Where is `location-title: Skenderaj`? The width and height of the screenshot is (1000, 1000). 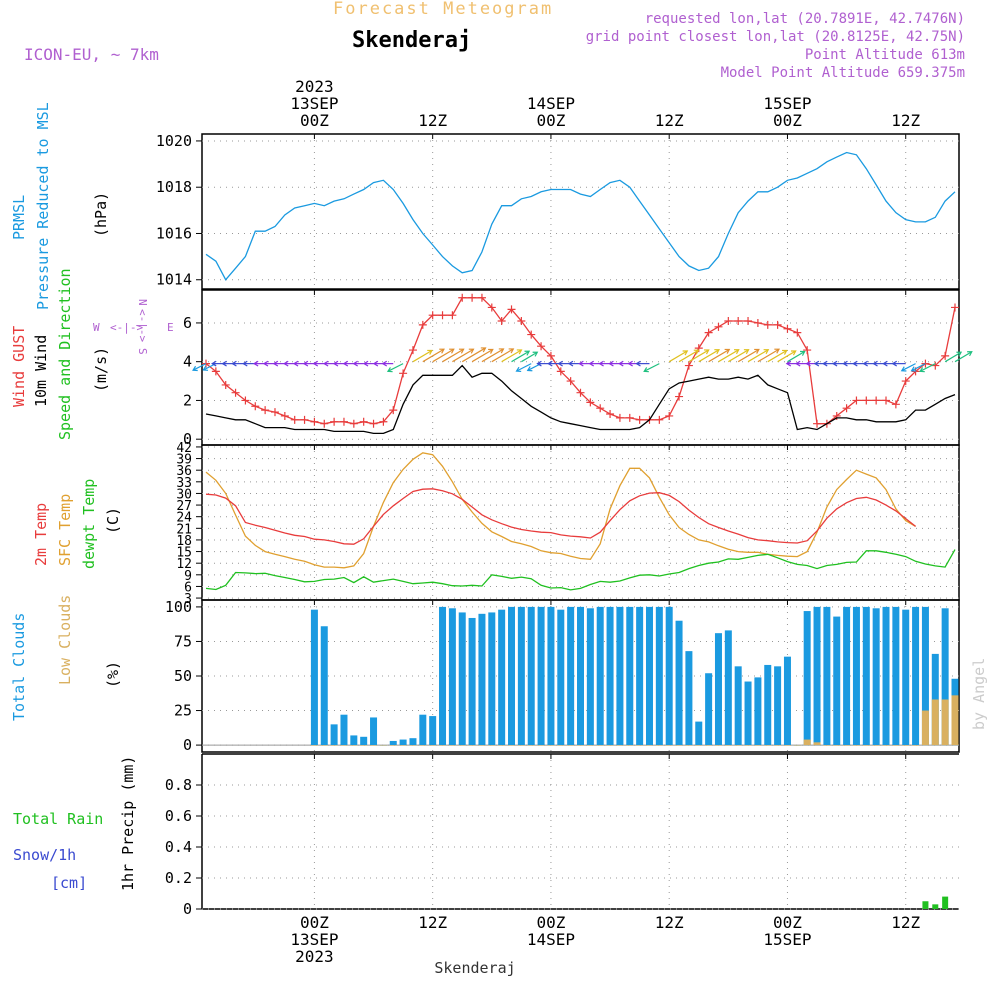
location-title: Skenderaj is located at coordinates (411, 40).